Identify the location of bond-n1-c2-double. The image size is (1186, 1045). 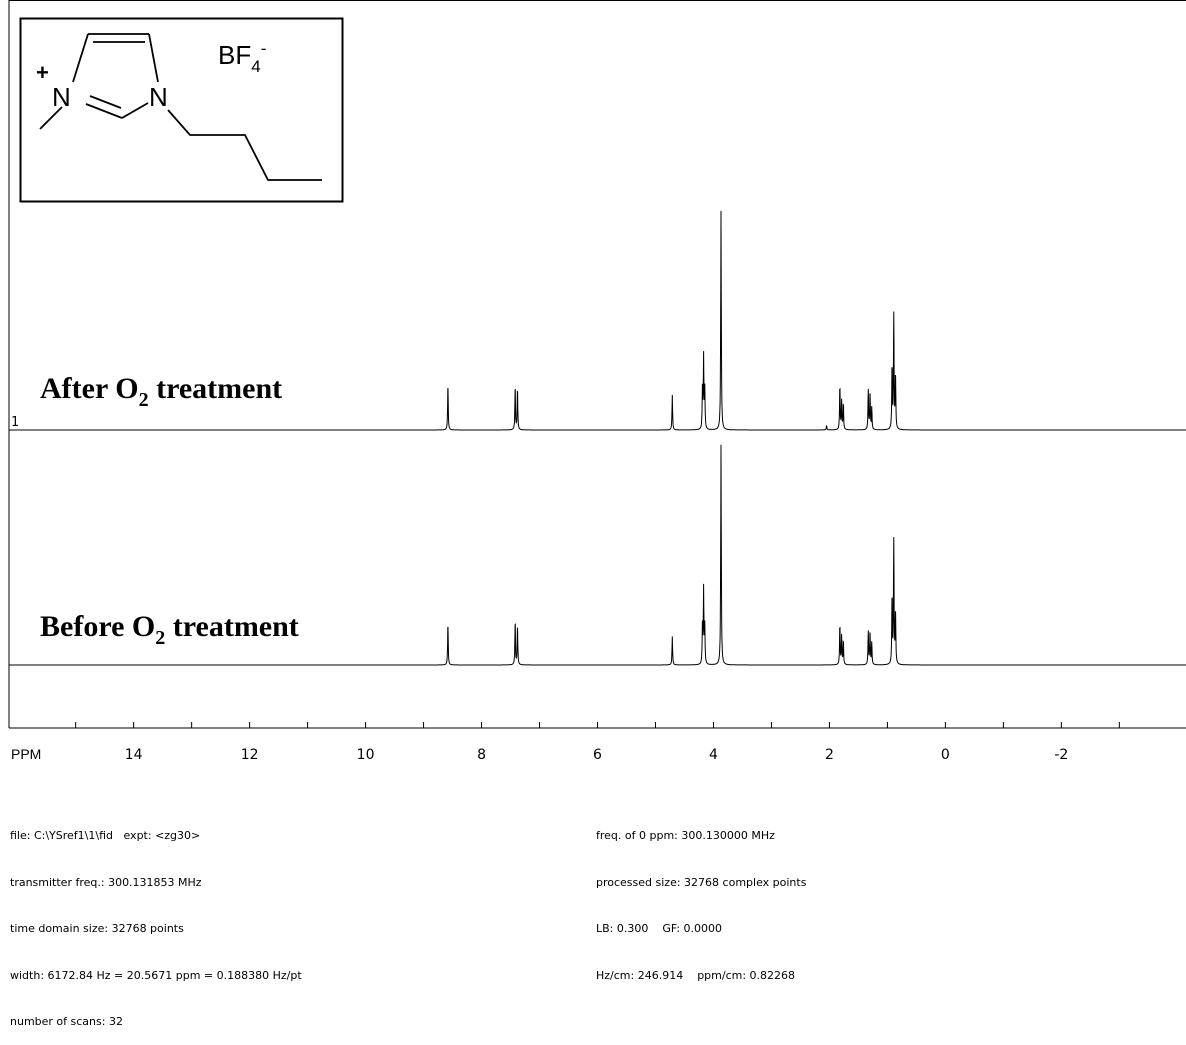
(105, 102).